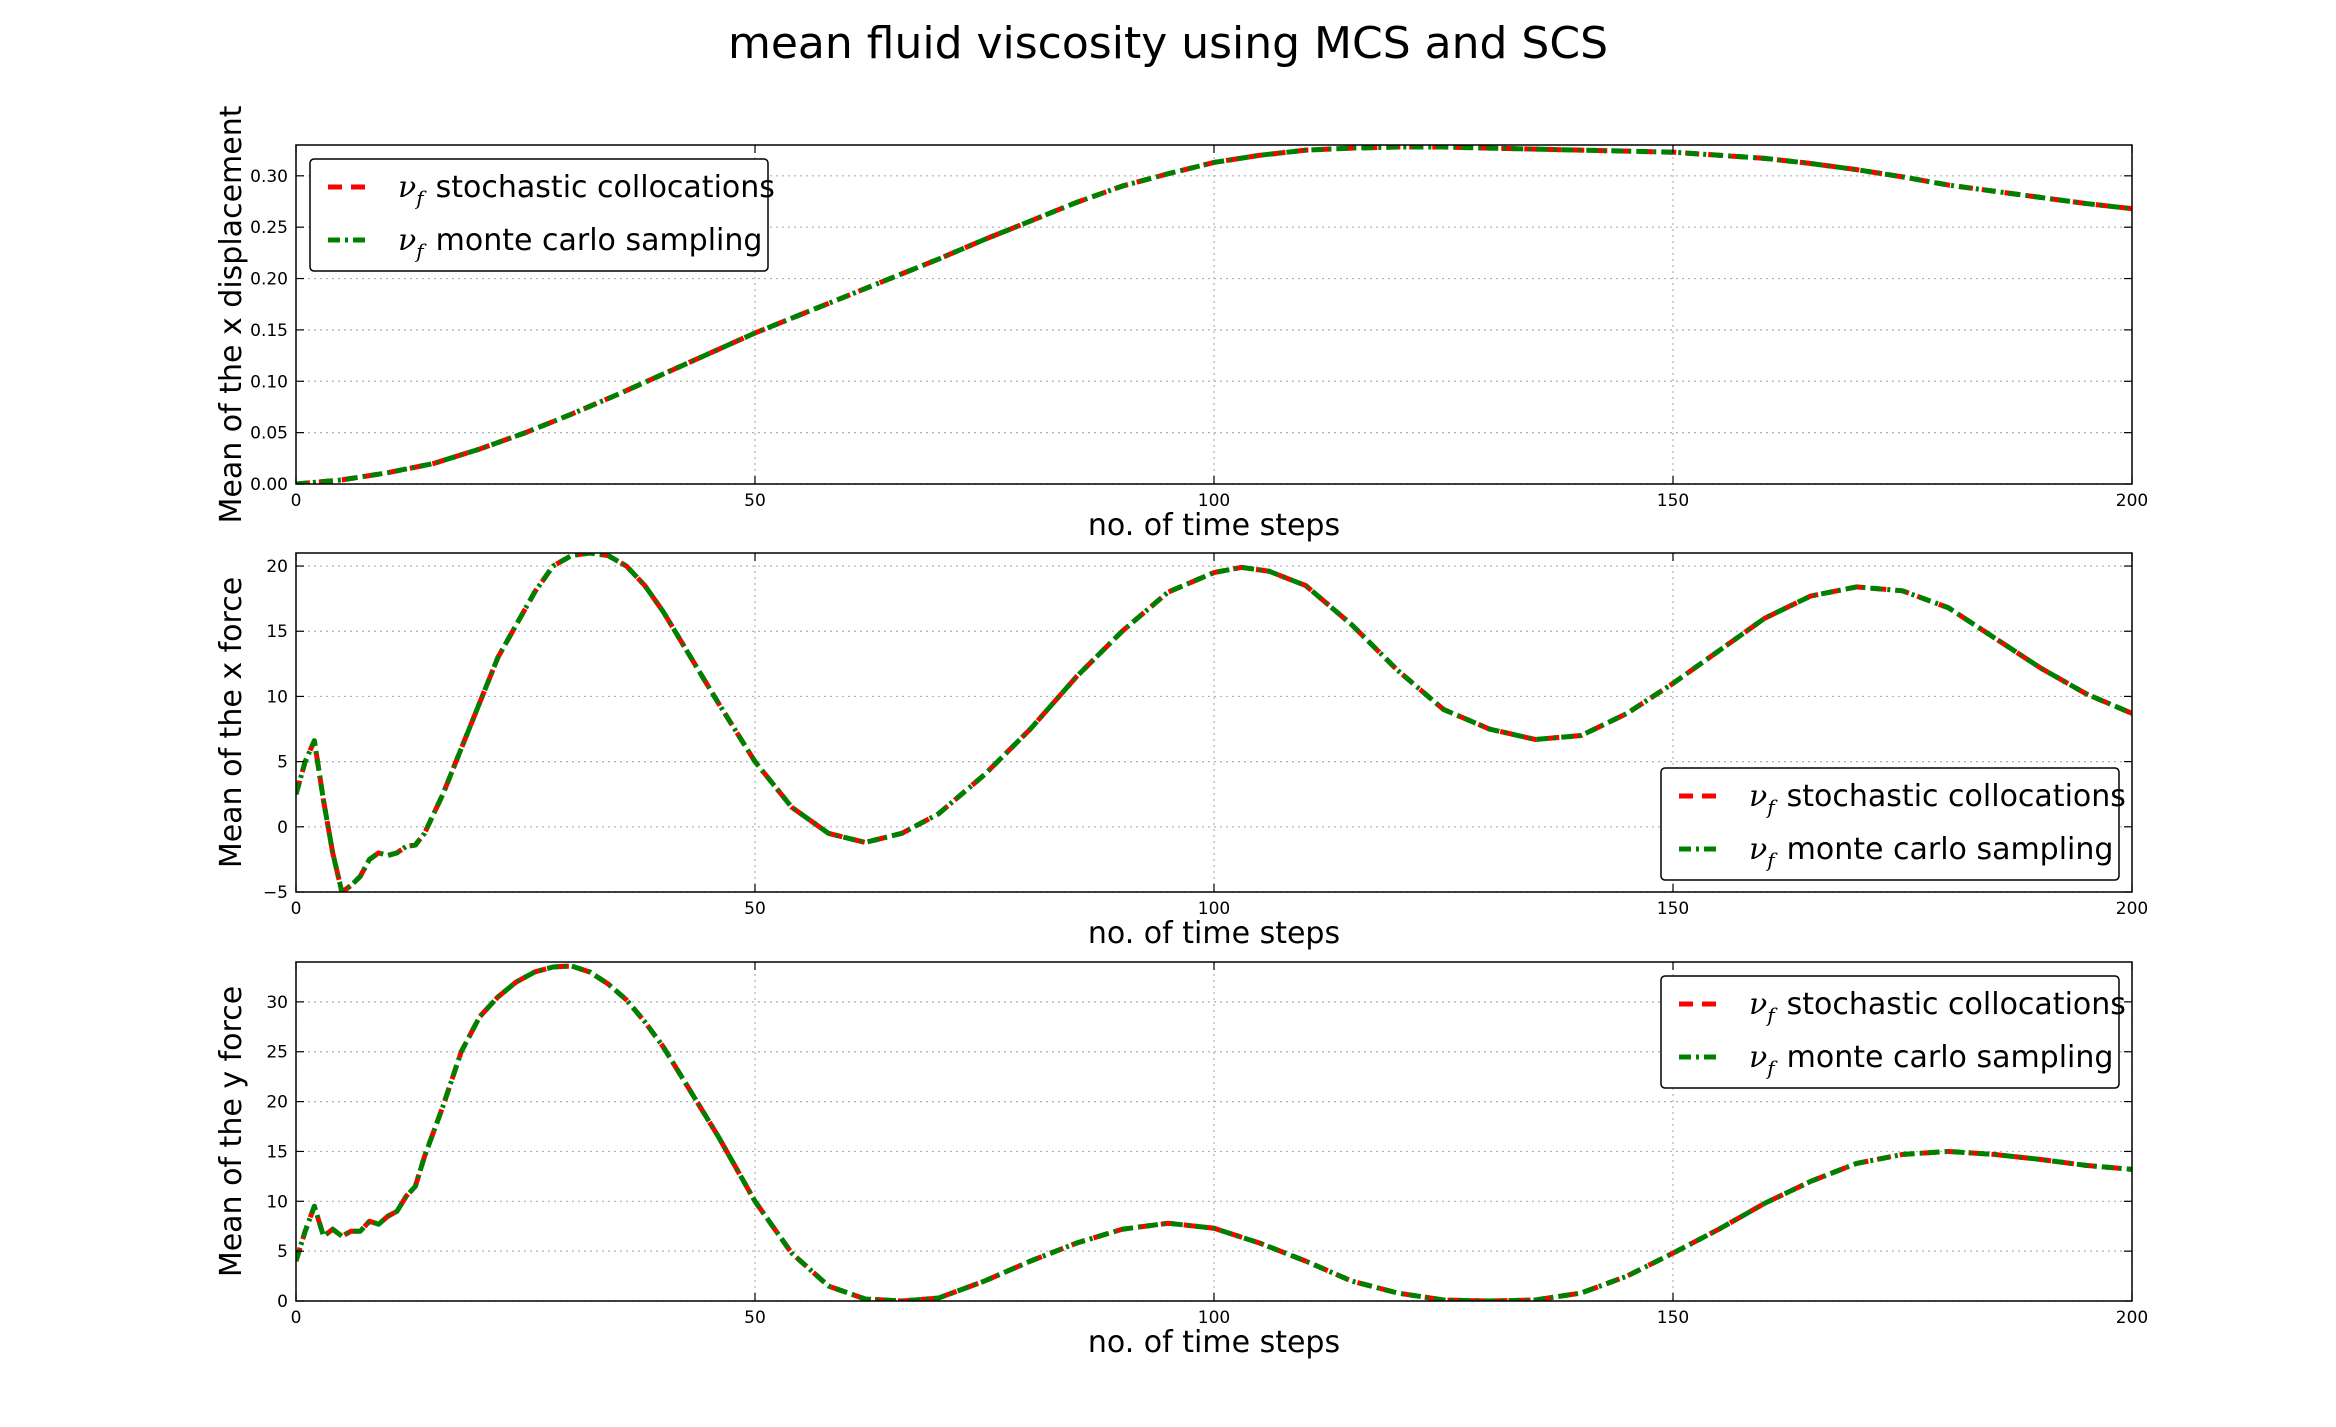  I want to click on y-tick-label: 0.20, so click(269, 280).